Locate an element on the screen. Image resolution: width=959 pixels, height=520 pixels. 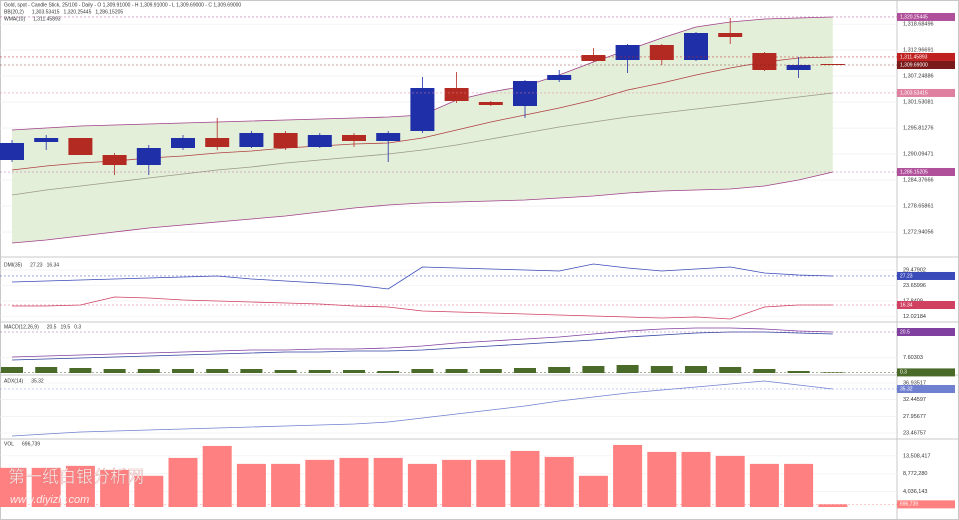
pane-title: MACD(12,26,9) is located at coordinates (21, 327).